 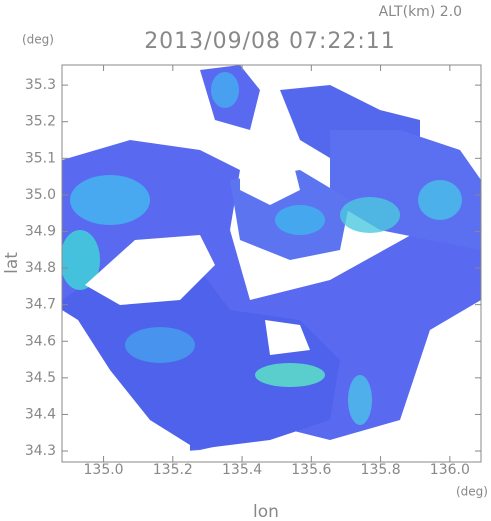 I want to click on y-tick-label: 35.3, so click(x=40, y=85).